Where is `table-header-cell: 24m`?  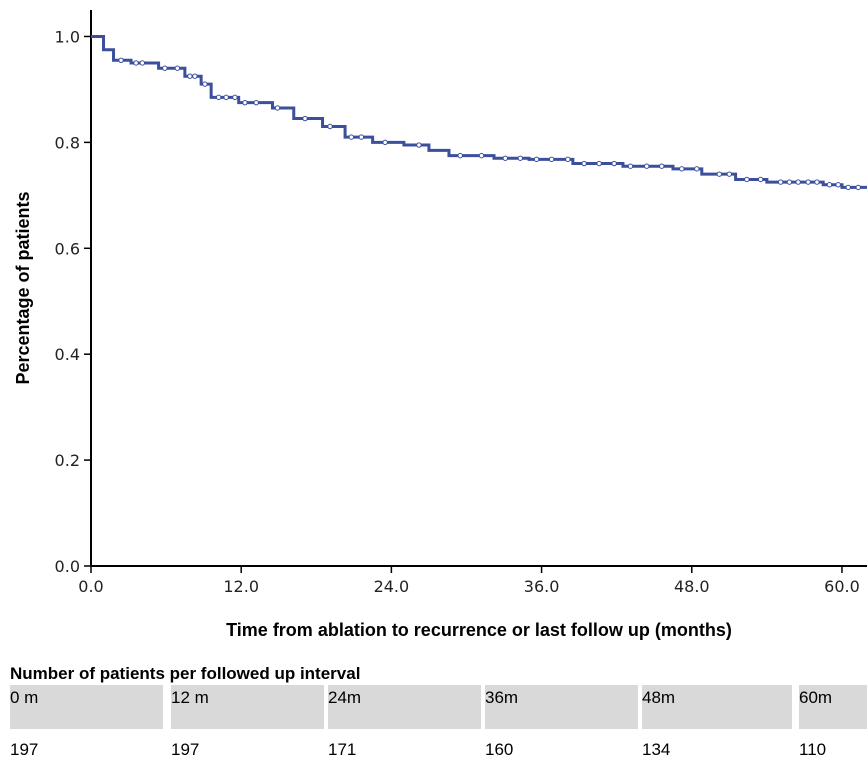
table-header-cell: 24m is located at coordinates (404, 707).